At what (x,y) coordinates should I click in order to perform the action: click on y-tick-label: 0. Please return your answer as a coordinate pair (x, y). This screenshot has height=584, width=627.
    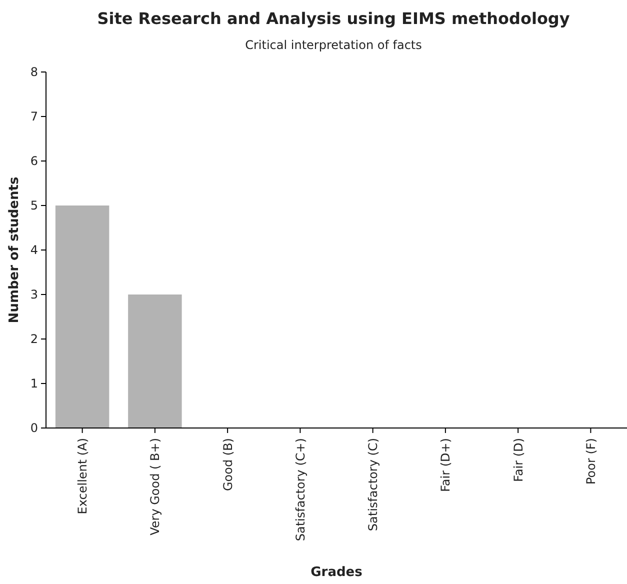
    Looking at the image, I should click on (34, 428).